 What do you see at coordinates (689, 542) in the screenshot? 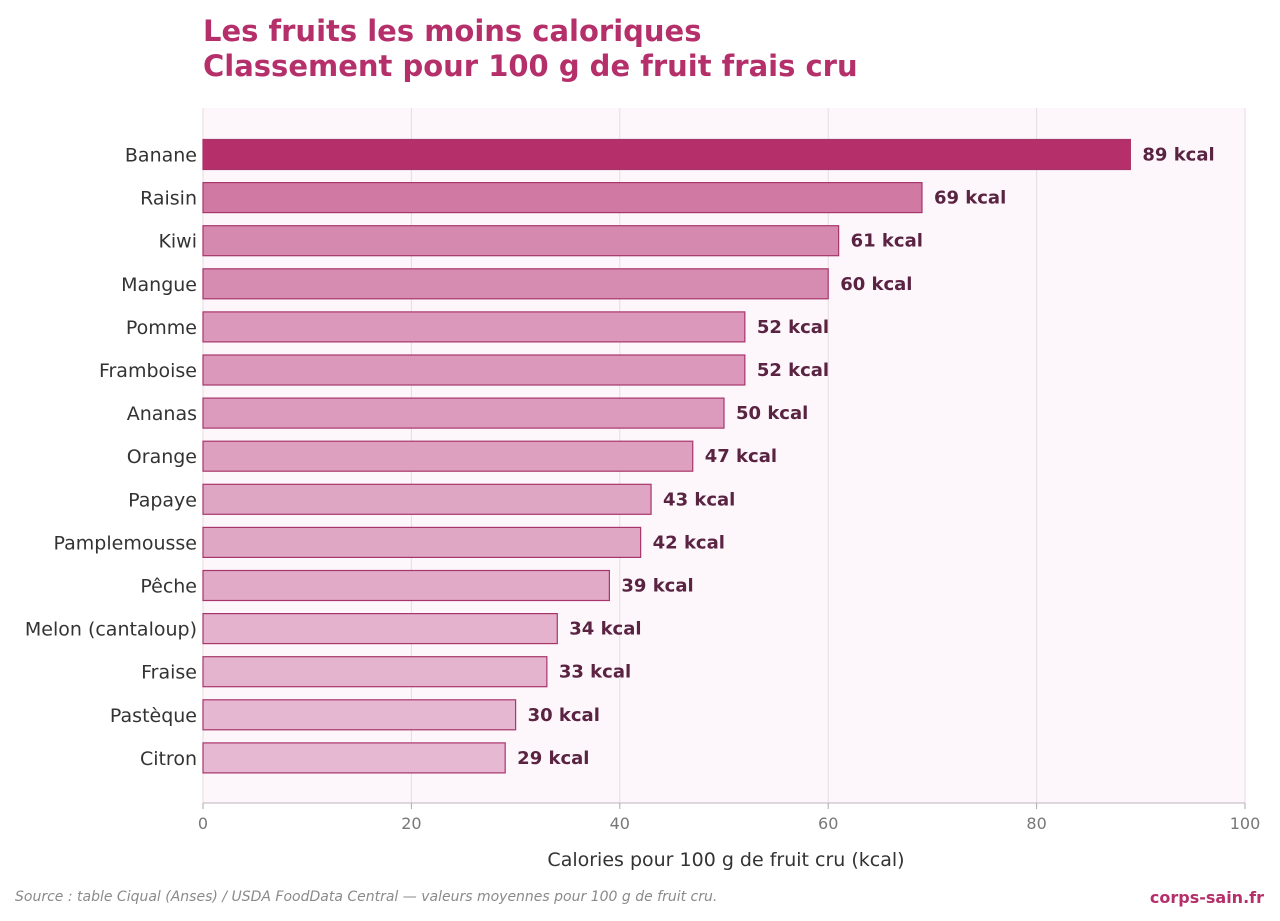
I see `value-label: 42 kcal` at bounding box center [689, 542].